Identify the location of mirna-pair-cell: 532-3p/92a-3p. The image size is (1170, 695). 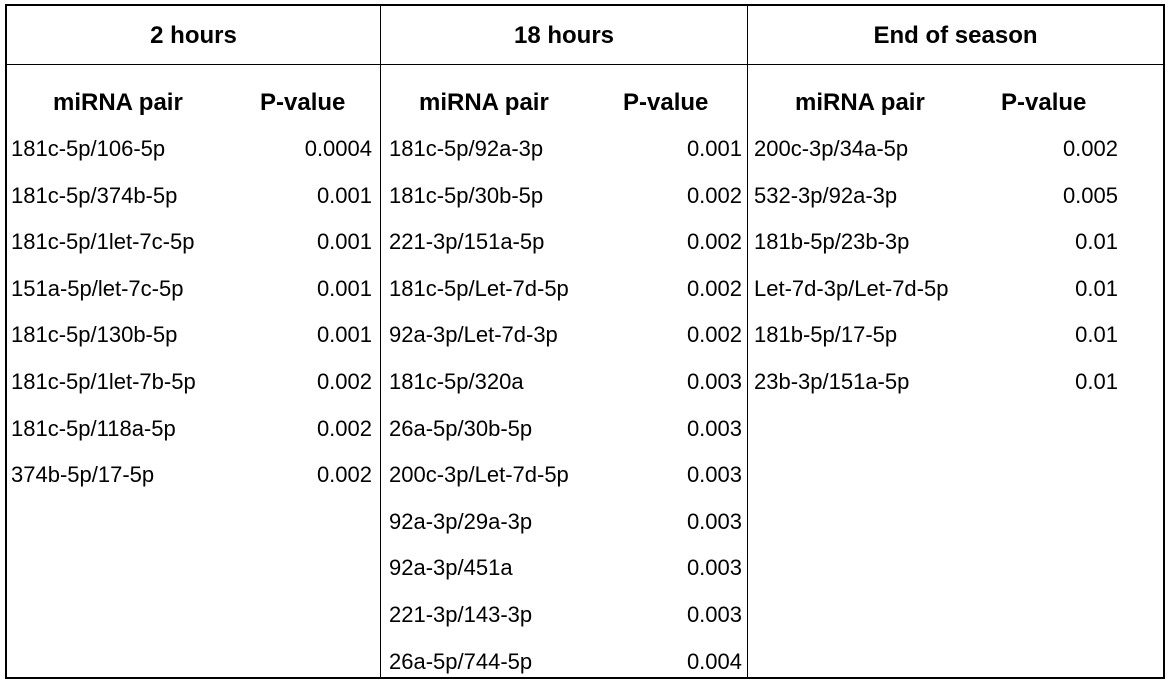
(826, 195).